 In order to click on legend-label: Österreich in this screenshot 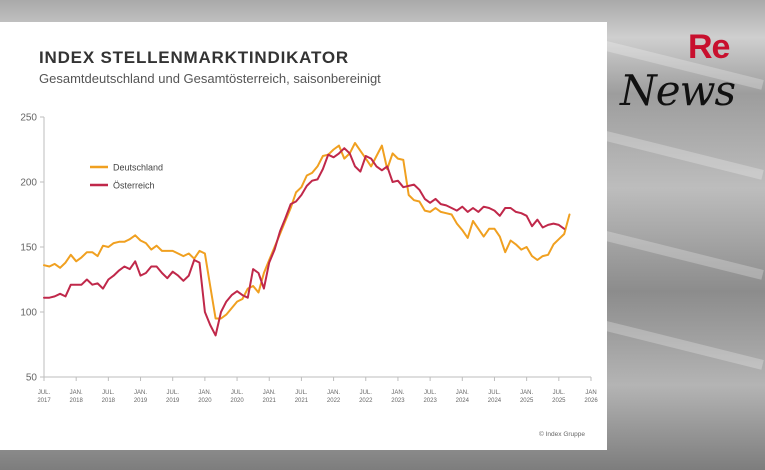, I will do `click(134, 186)`.